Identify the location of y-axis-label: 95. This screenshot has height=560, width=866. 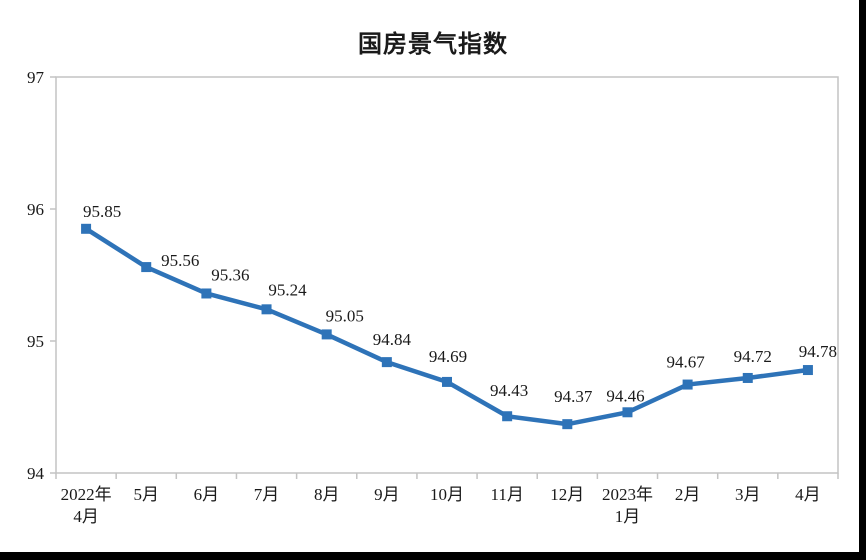
(35, 341).